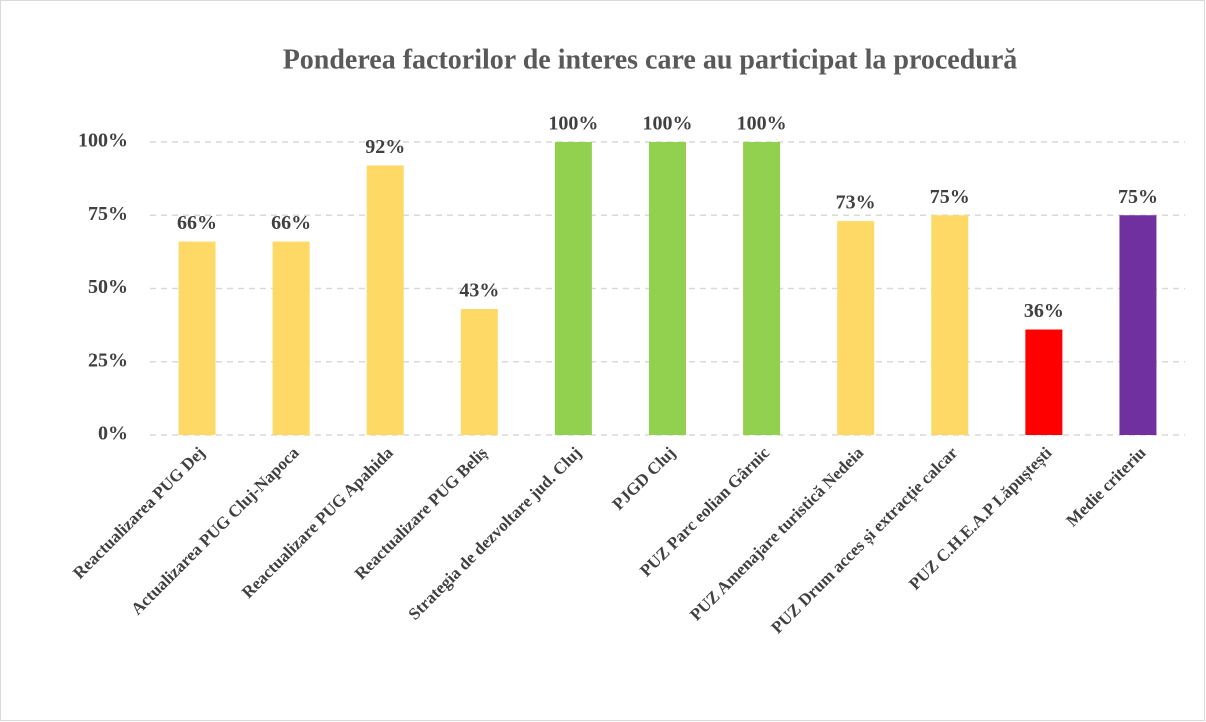 The image size is (1206, 722). What do you see at coordinates (108, 360) in the screenshot?
I see `y-tick-label: 25%` at bounding box center [108, 360].